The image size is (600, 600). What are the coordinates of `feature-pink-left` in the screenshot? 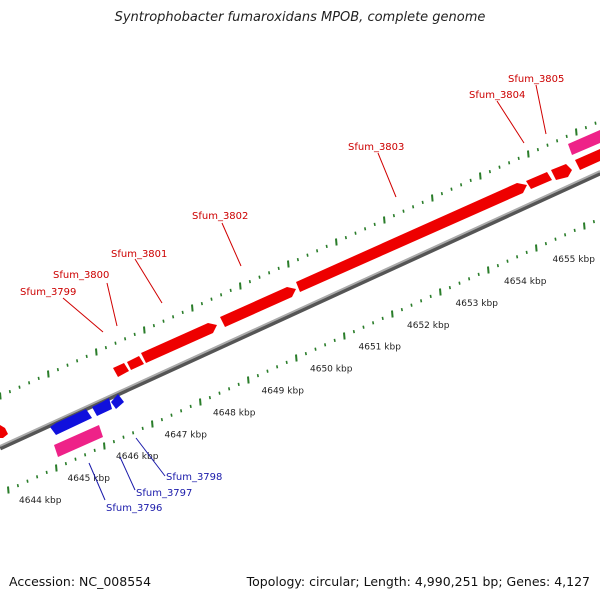 It's located at (78, 441).